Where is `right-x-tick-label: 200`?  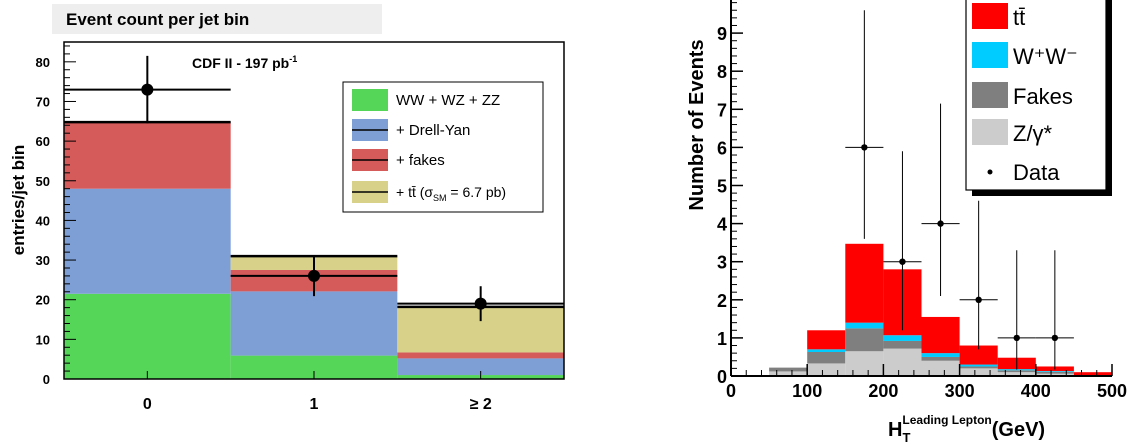
right-x-tick-label: 200 is located at coordinates (883, 391).